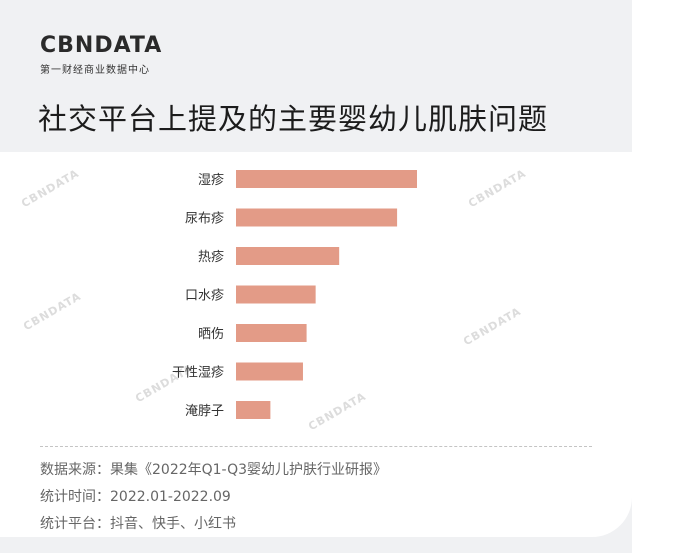  I want to click on brand-subtitle: 第一财经商业数据中心, so click(95, 70).